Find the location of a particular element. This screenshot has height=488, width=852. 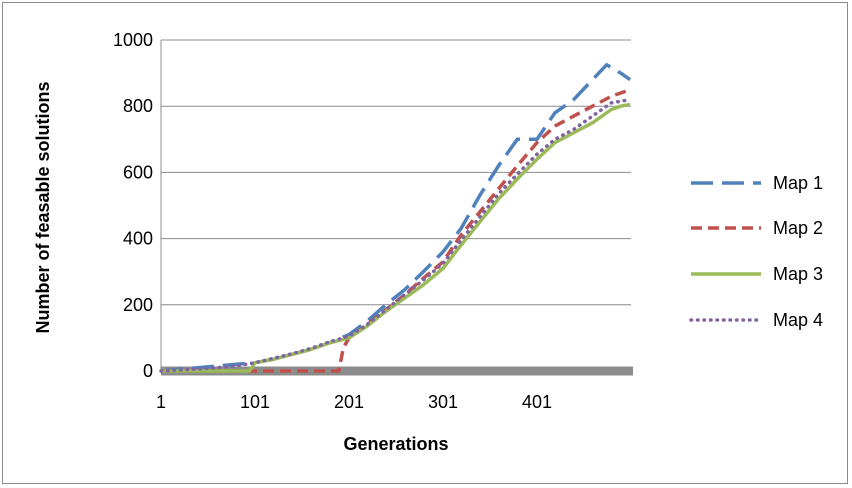

legend-label-map-3: Map 3 is located at coordinates (798, 274).